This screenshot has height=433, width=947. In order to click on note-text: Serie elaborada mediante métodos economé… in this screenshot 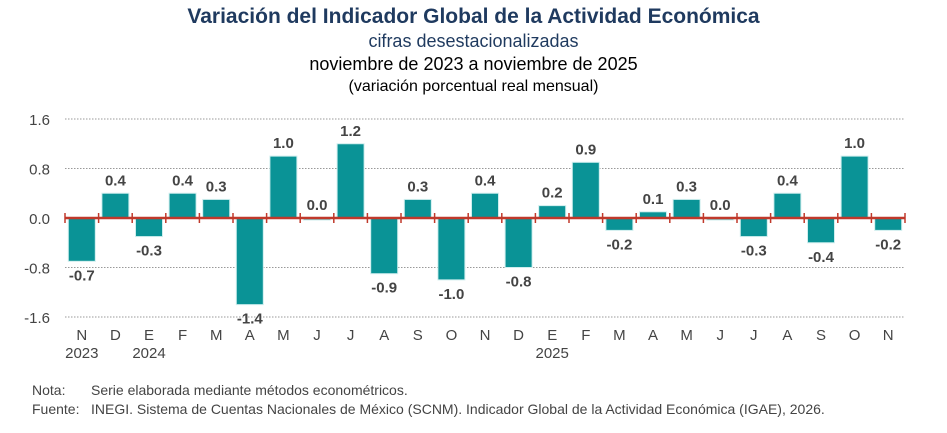, I will do `click(249, 390)`.